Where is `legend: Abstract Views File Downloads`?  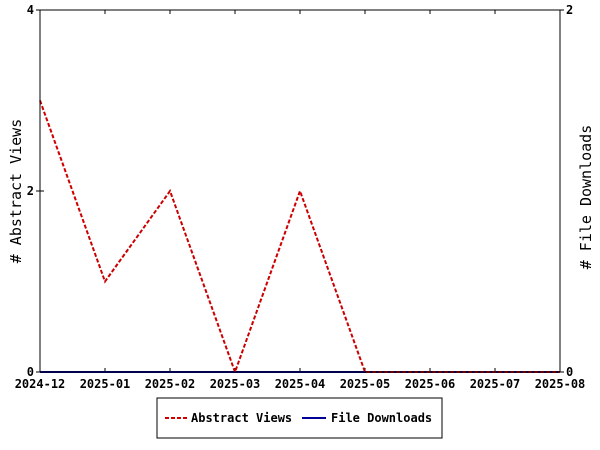
legend: Abstract Views File Downloads is located at coordinates (299, 418).